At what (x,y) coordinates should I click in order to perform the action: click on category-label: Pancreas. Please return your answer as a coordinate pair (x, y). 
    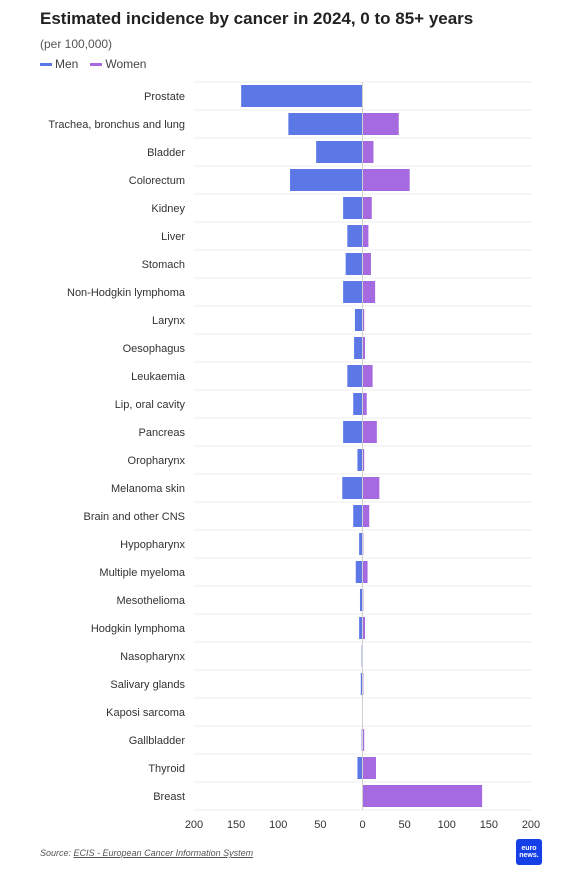
    Looking at the image, I should click on (162, 433).